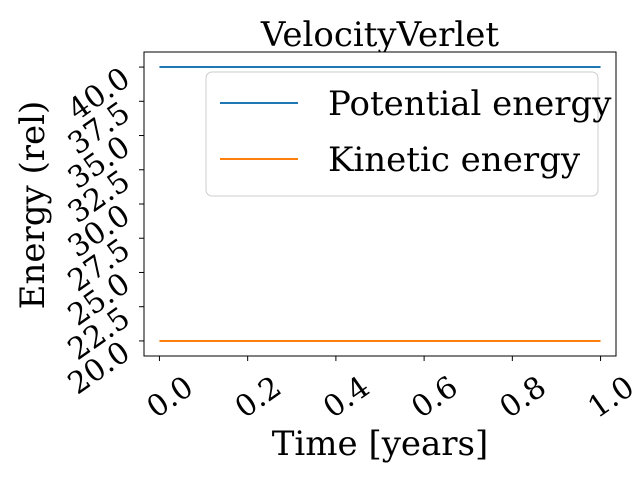 The height and width of the screenshot is (480, 640). I want to click on x-tick-label: 0.0, so click(170, 398).